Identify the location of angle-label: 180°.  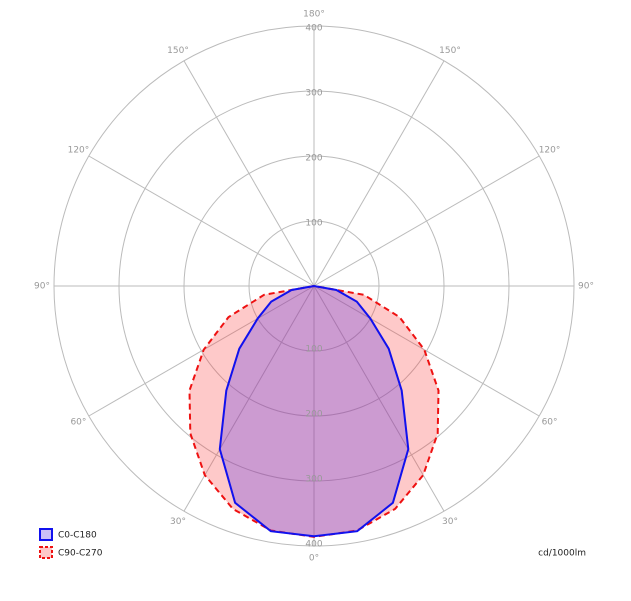
(314, 15).